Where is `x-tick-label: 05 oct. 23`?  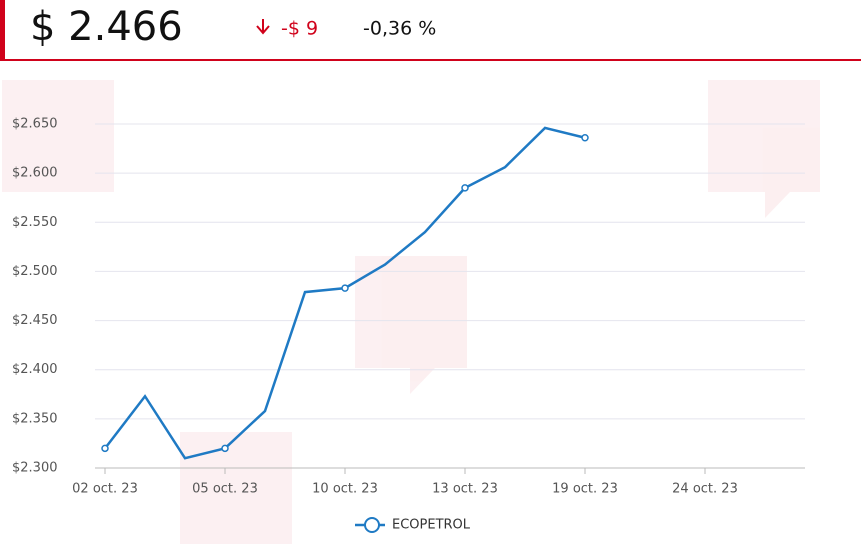
x-tick-label: 05 oct. 23 is located at coordinates (225, 489).